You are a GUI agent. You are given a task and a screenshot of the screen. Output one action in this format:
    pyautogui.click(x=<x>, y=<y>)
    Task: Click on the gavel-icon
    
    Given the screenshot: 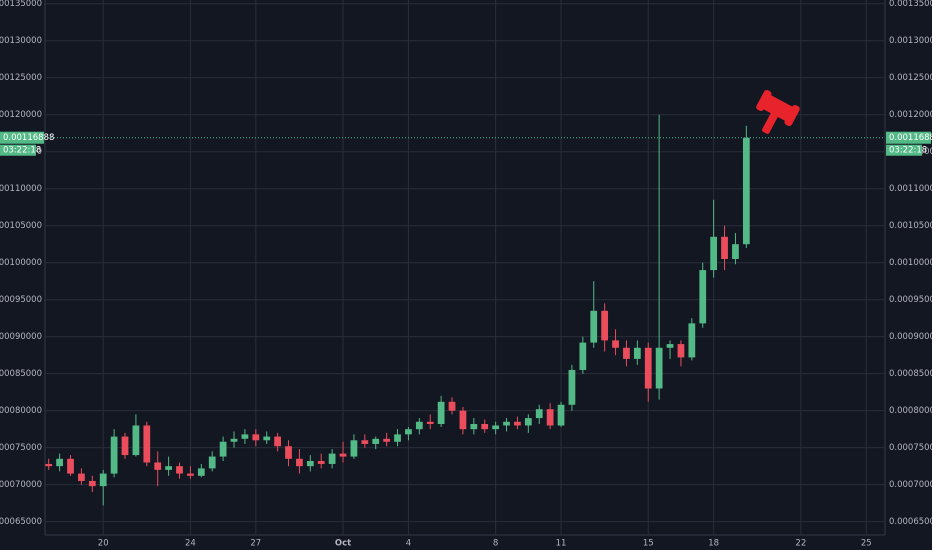 What is the action you would take?
    pyautogui.click(x=778, y=111)
    